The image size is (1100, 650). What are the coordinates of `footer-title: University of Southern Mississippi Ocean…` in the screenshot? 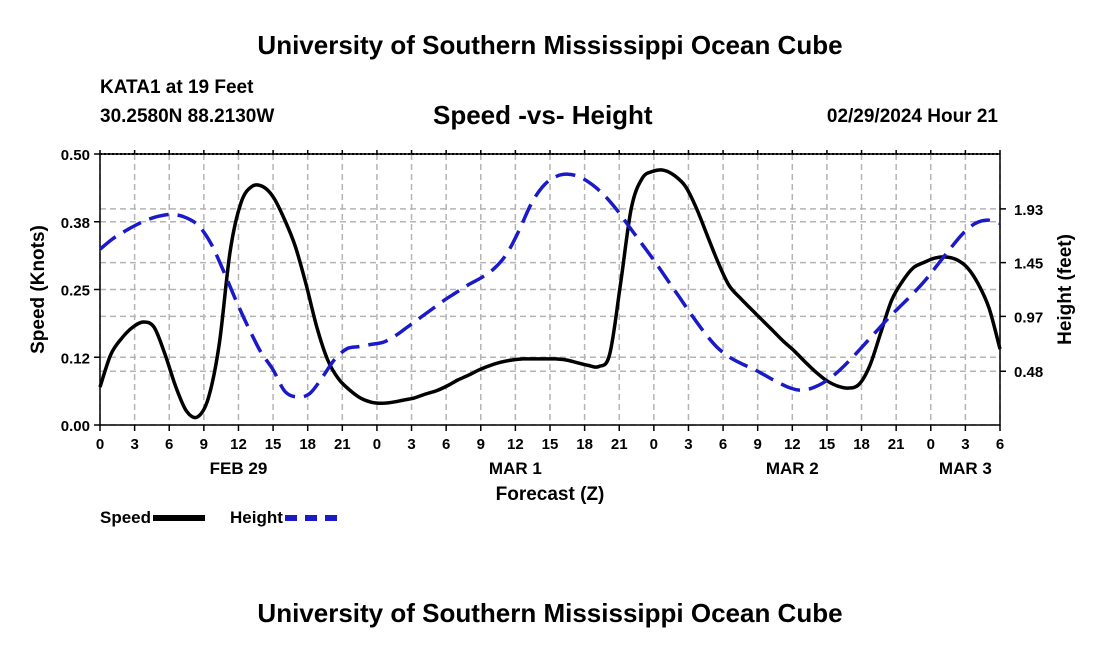 It's located at (550, 613).